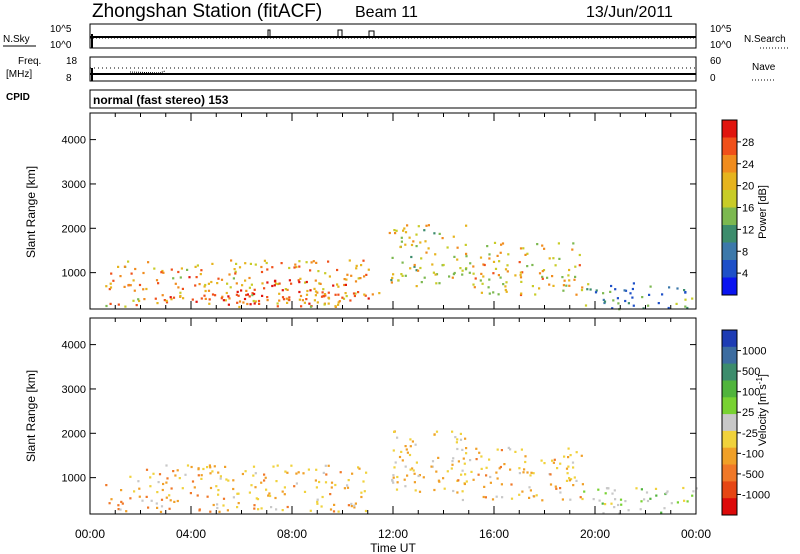 Image resolution: width=800 pixels, height=554 pixels. What do you see at coordinates (763, 212) in the screenshot?
I see `power-colorbar-label: Power [dB]` at bounding box center [763, 212].